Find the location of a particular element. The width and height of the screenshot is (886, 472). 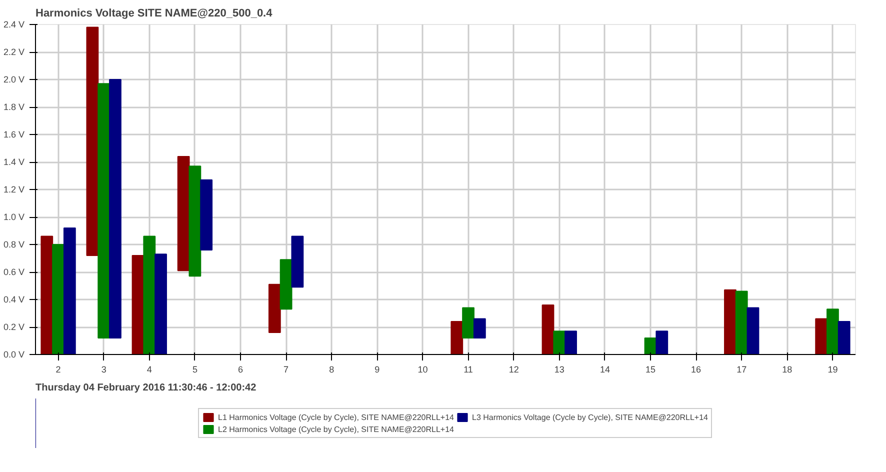

x-tick-label: 9 is located at coordinates (377, 369).